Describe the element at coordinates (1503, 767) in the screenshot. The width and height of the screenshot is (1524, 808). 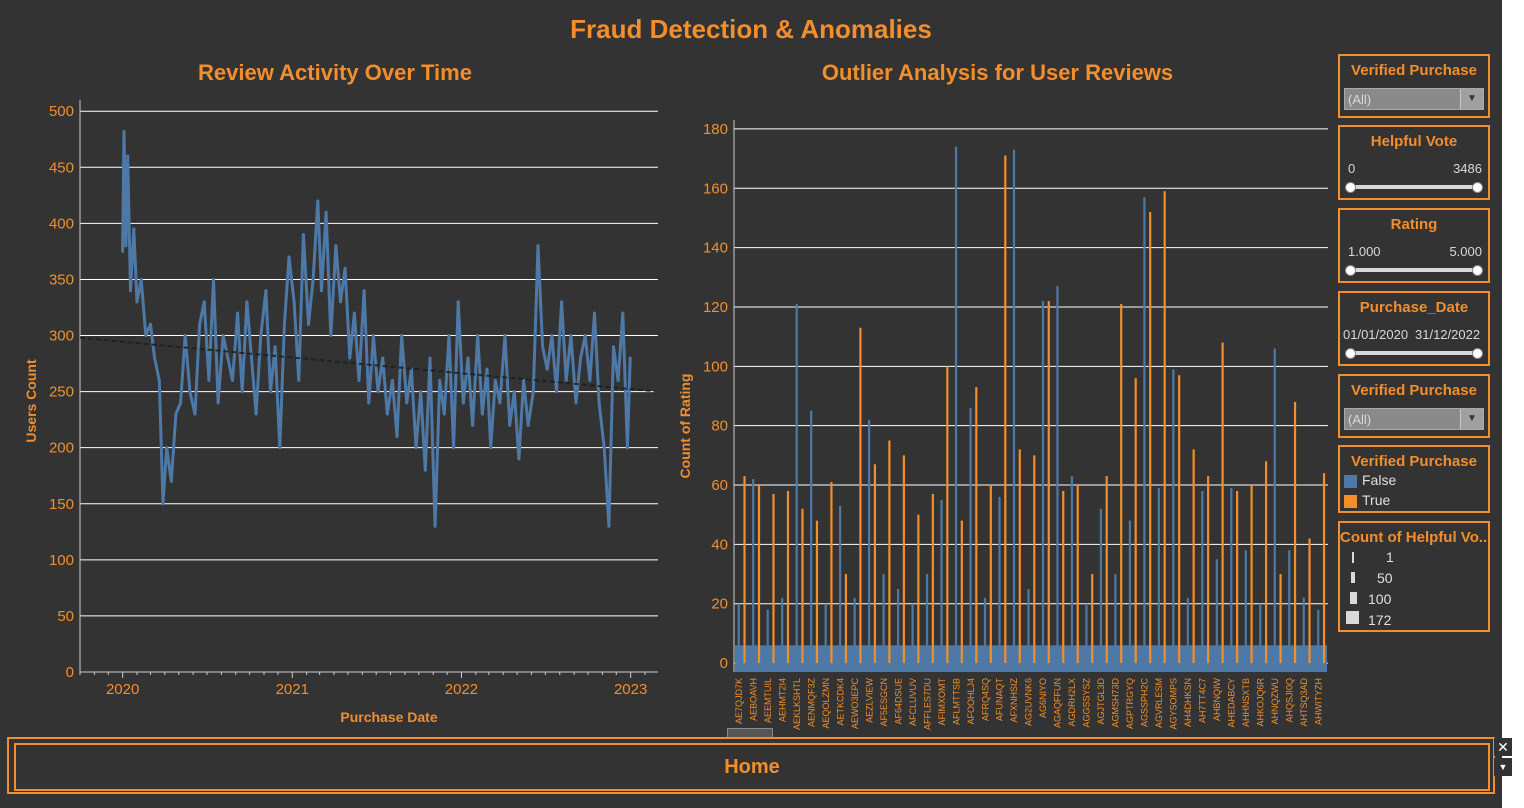
I see `more-options-icon: ▼` at that location.